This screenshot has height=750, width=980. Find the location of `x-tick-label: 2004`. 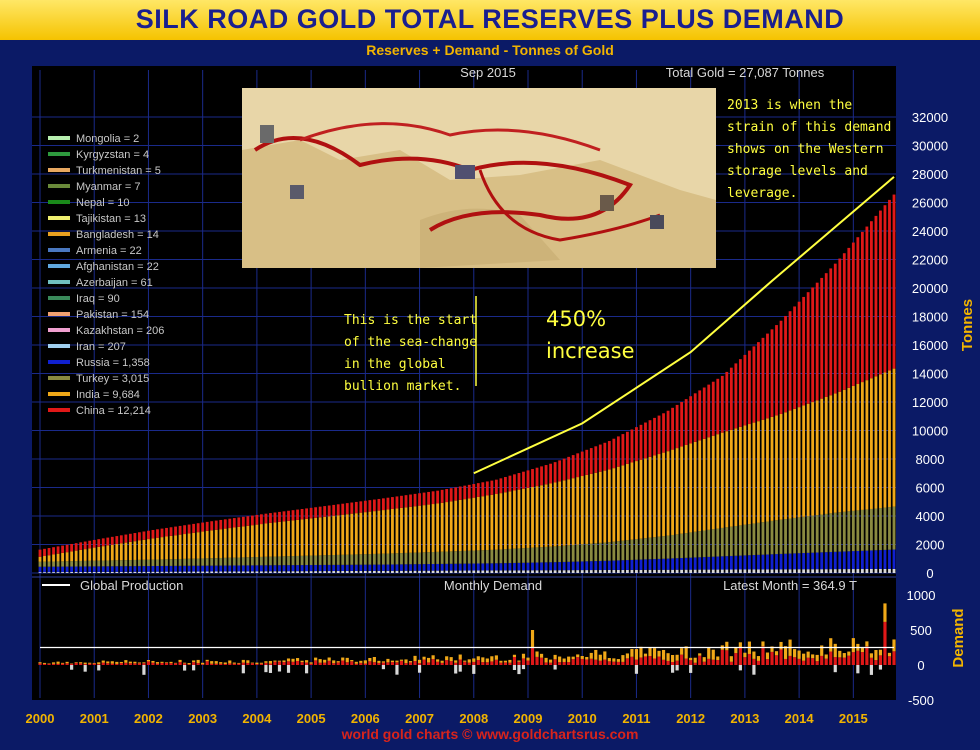

x-tick-label: 2004 is located at coordinates (257, 718).